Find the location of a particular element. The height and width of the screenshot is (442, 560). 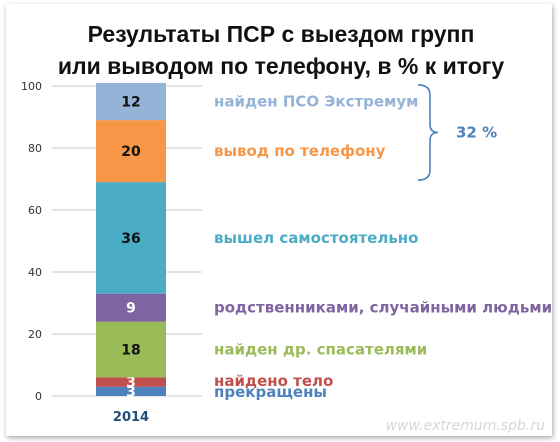

series-label: вышел самостоятельно is located at coordinates (316, 238).